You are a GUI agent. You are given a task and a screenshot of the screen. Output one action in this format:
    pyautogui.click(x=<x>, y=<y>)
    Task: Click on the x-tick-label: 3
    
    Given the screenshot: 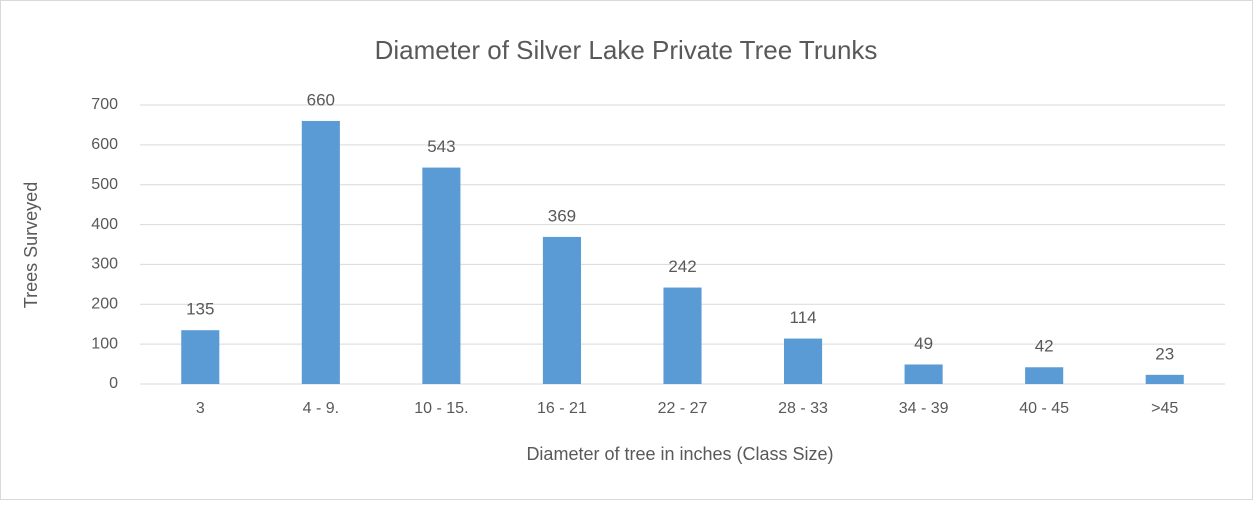 What is the action you would take?
    pyautogui.click(x=200, y=408)
    